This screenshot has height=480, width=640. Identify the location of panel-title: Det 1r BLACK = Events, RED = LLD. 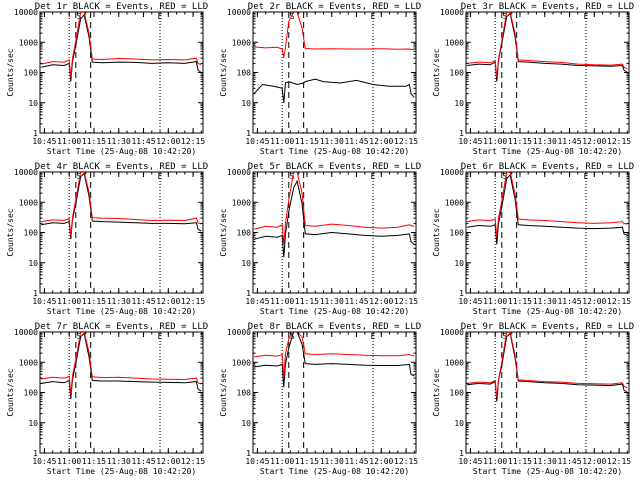
(121, 7).